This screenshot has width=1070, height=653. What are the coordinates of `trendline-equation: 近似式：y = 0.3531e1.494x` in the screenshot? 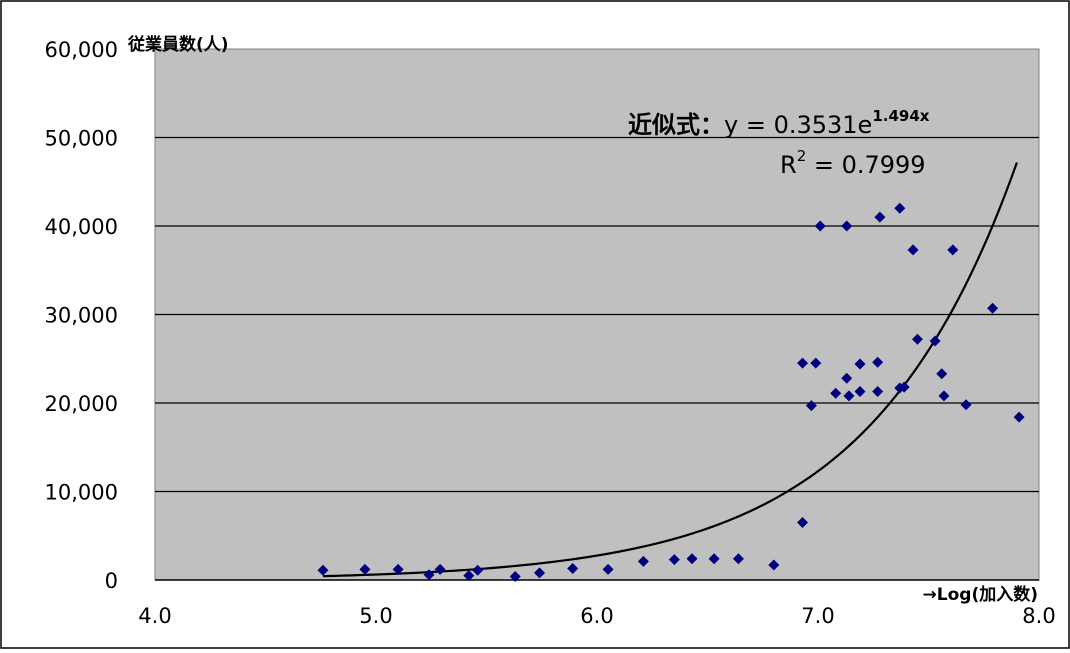 It's located at (779, 123).